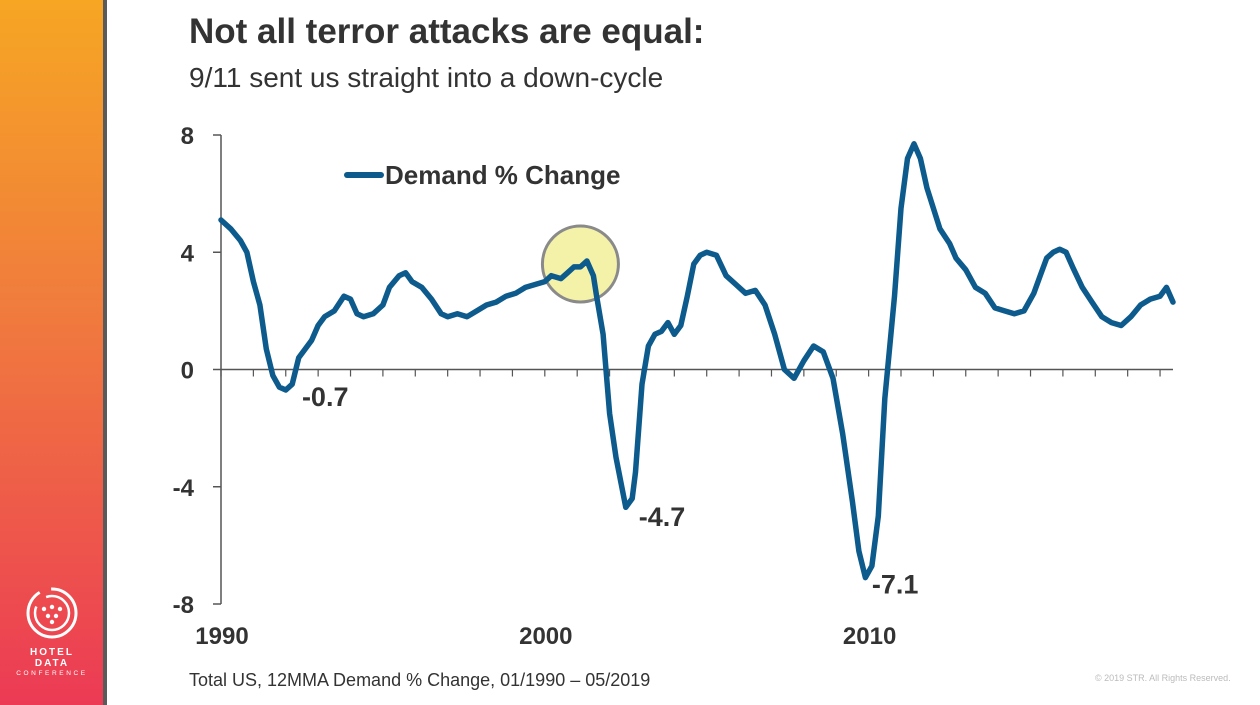 Image resolution: width=1260 pixels, height=705 pixels. I want to click on x-tick-label: 2000, so click(545, 636).